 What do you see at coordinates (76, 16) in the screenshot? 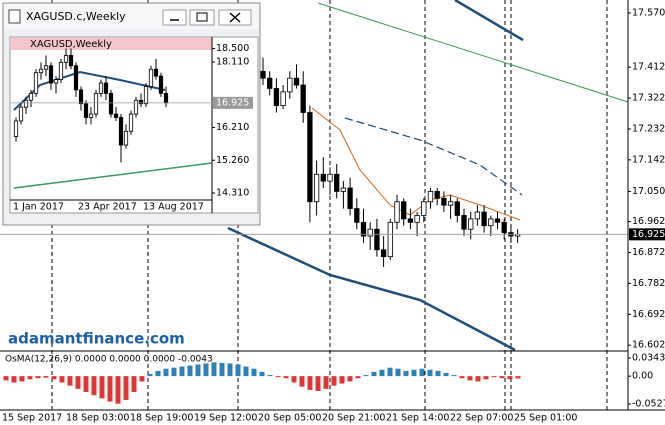
I see `window-title: XAGUSD.c,Weekly` at bounding box center [76, 16].